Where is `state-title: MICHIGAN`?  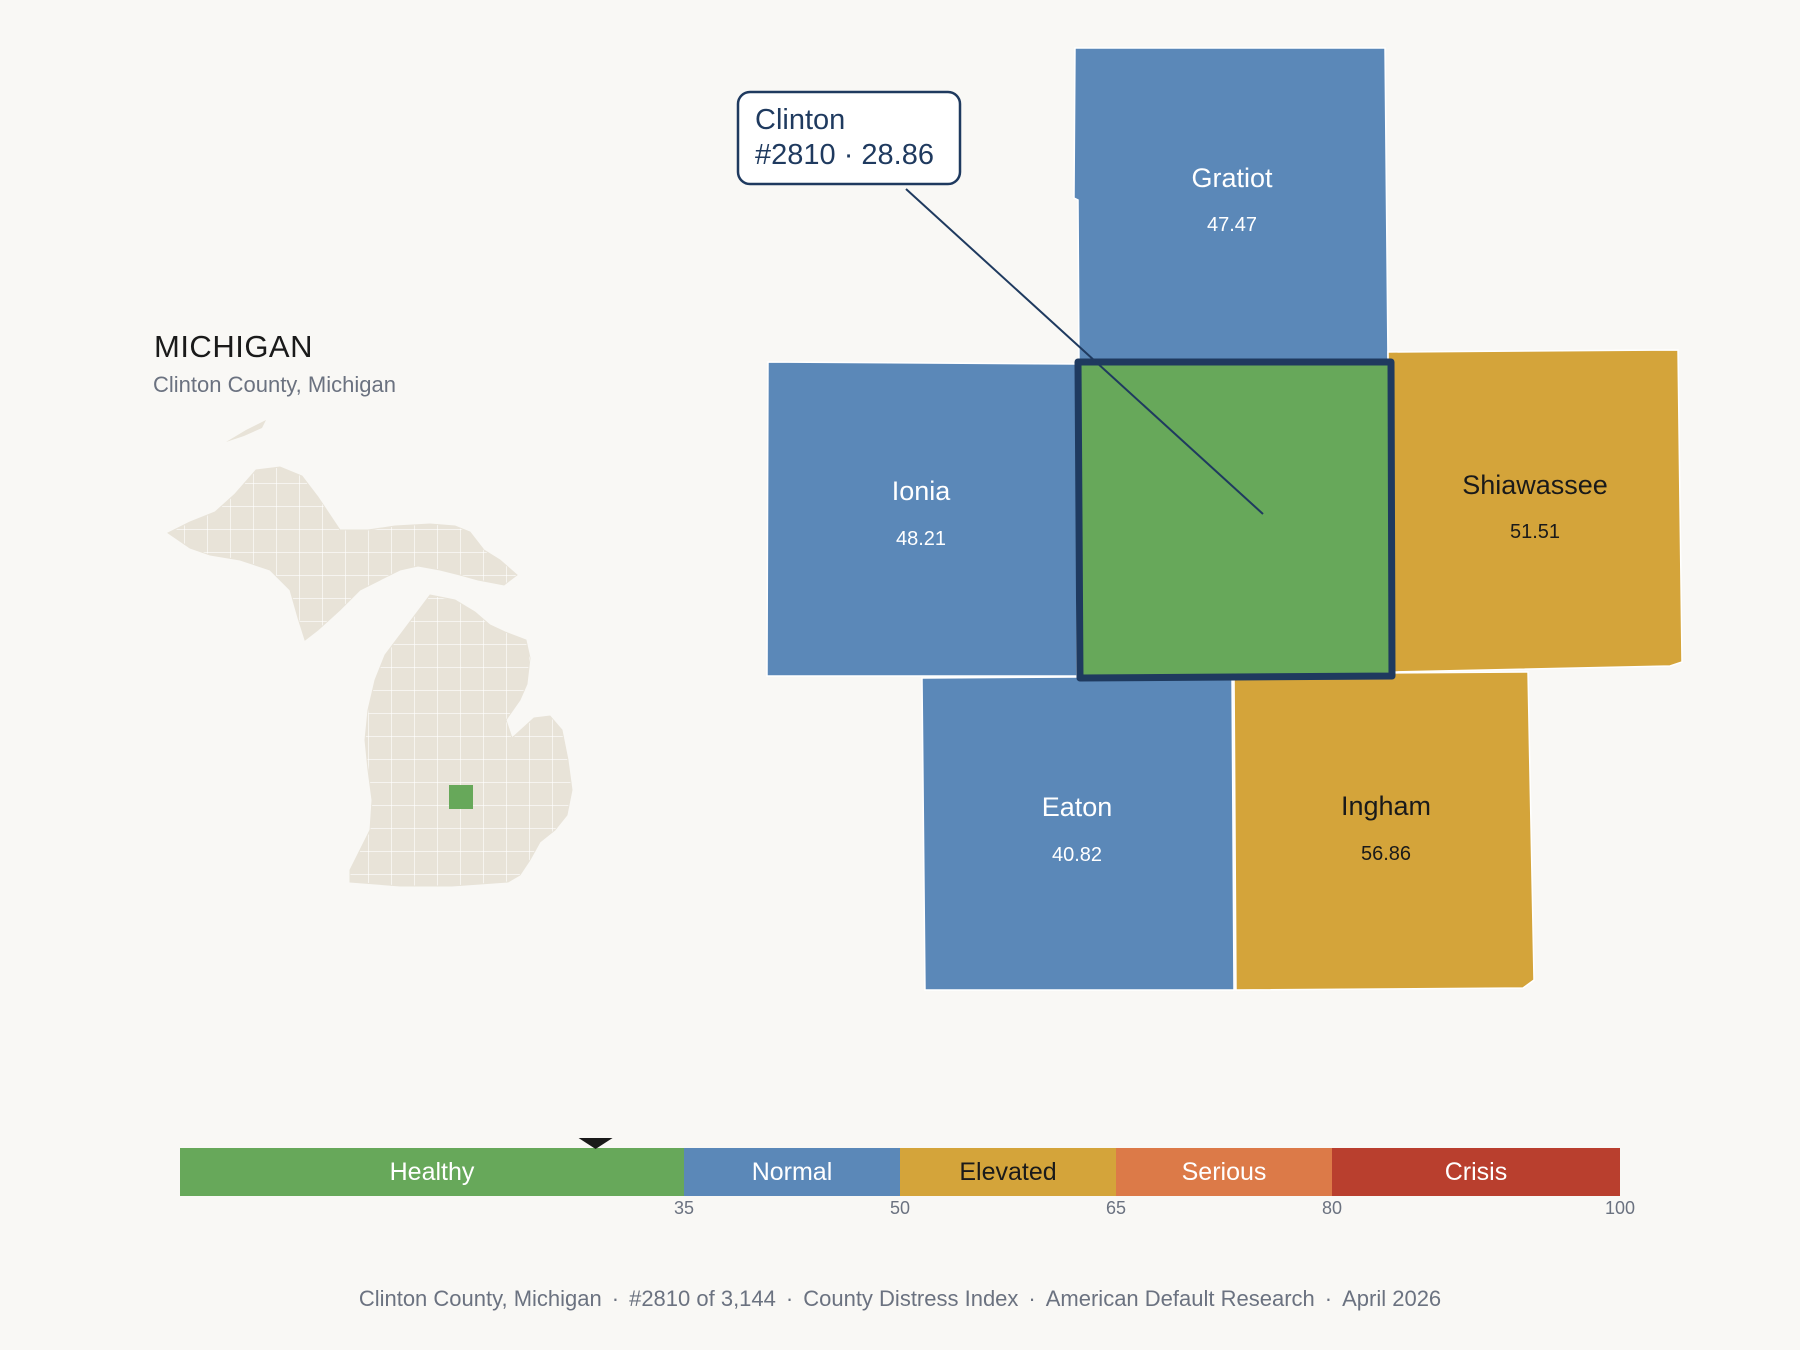 state-title: MICHIGAN is located at coordinates (233, 346).